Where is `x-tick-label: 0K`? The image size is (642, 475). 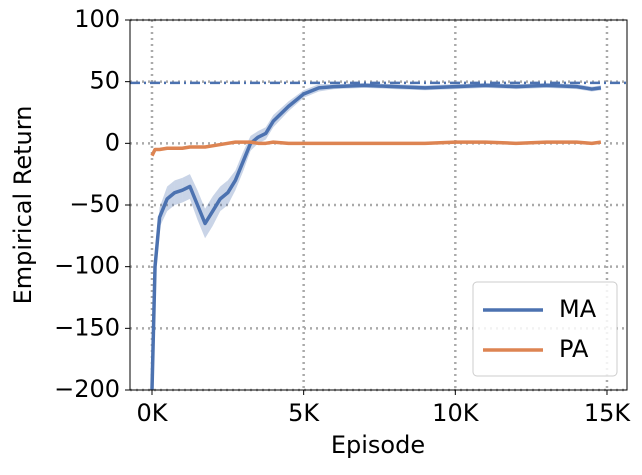 x-tick-label: 0K is located at coordinates (152, 413).